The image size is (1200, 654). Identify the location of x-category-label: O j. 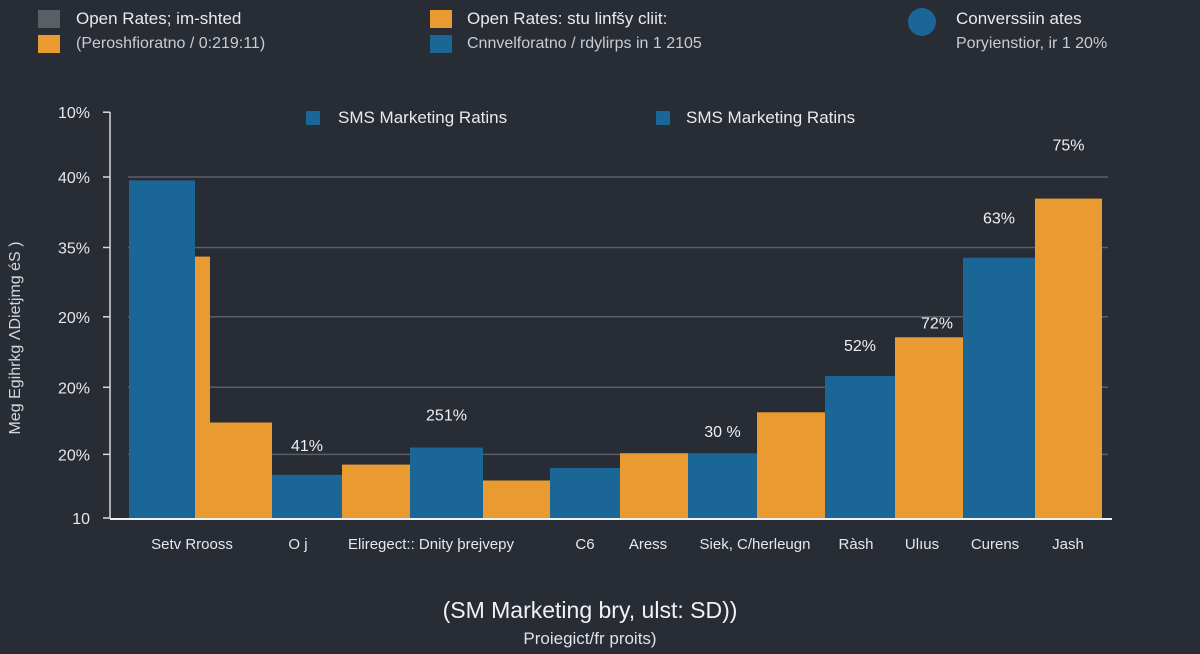
(297, 544).